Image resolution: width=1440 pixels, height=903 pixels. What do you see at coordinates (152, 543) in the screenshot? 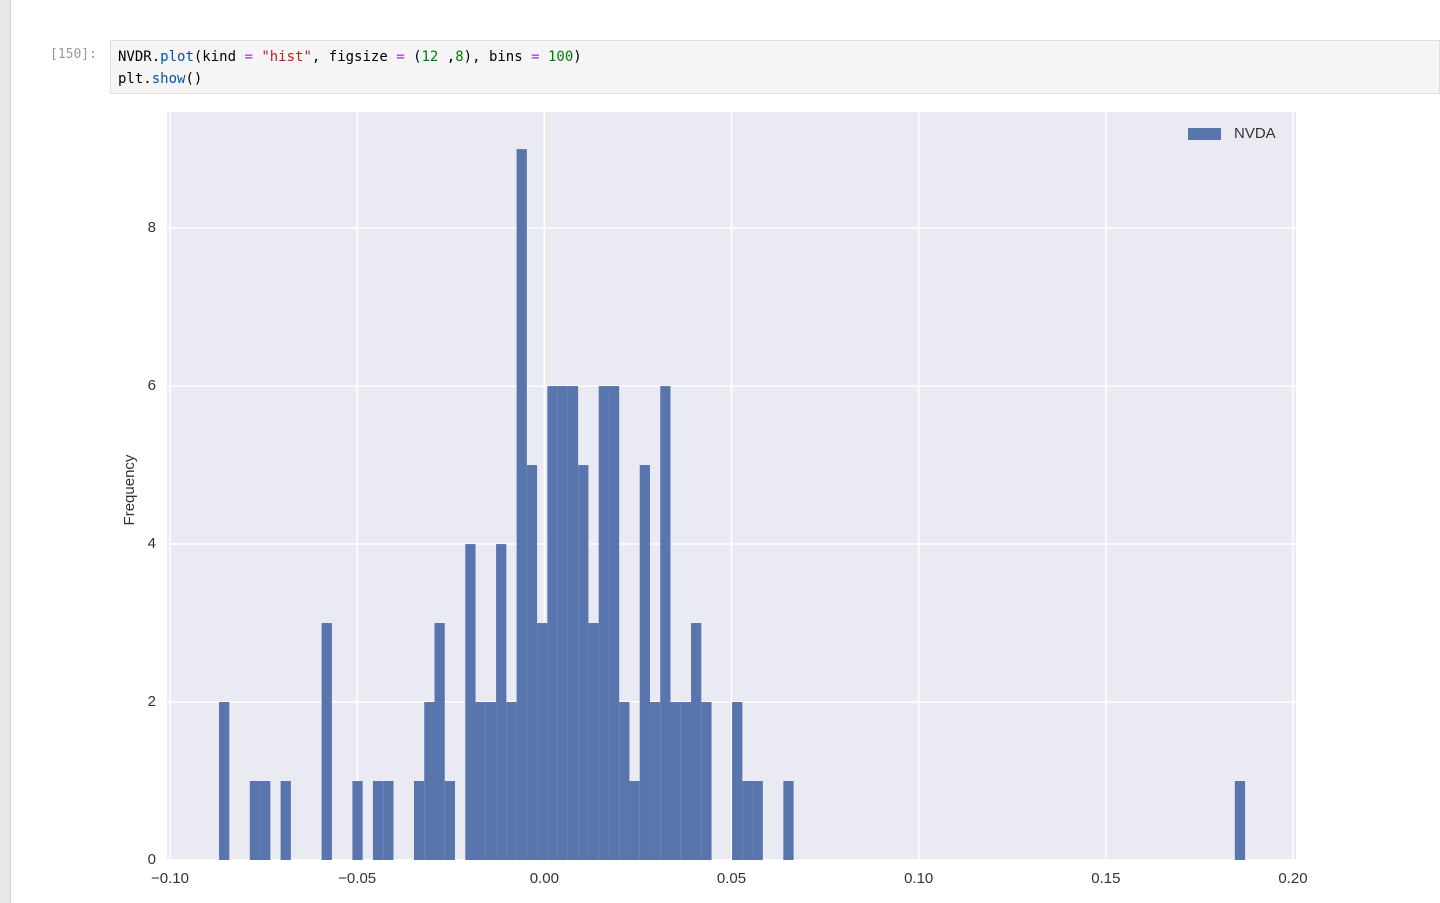
I see `y-tick-label: 4` at bounding box center [152, 543].